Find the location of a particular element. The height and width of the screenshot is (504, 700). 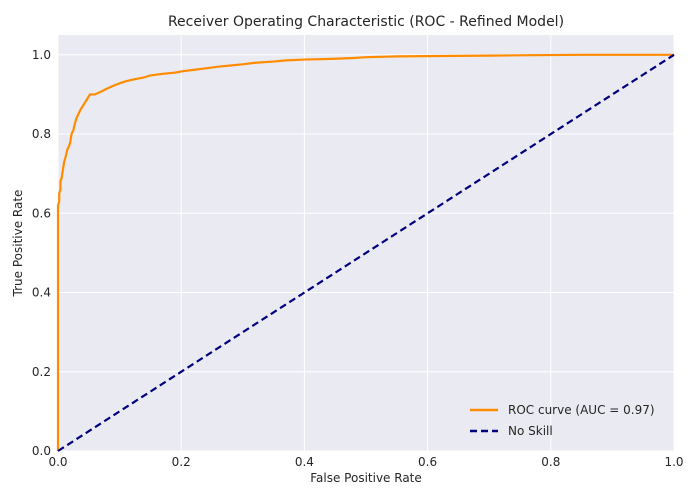

legend-label: No Skill is located at coordinates (530, 431).